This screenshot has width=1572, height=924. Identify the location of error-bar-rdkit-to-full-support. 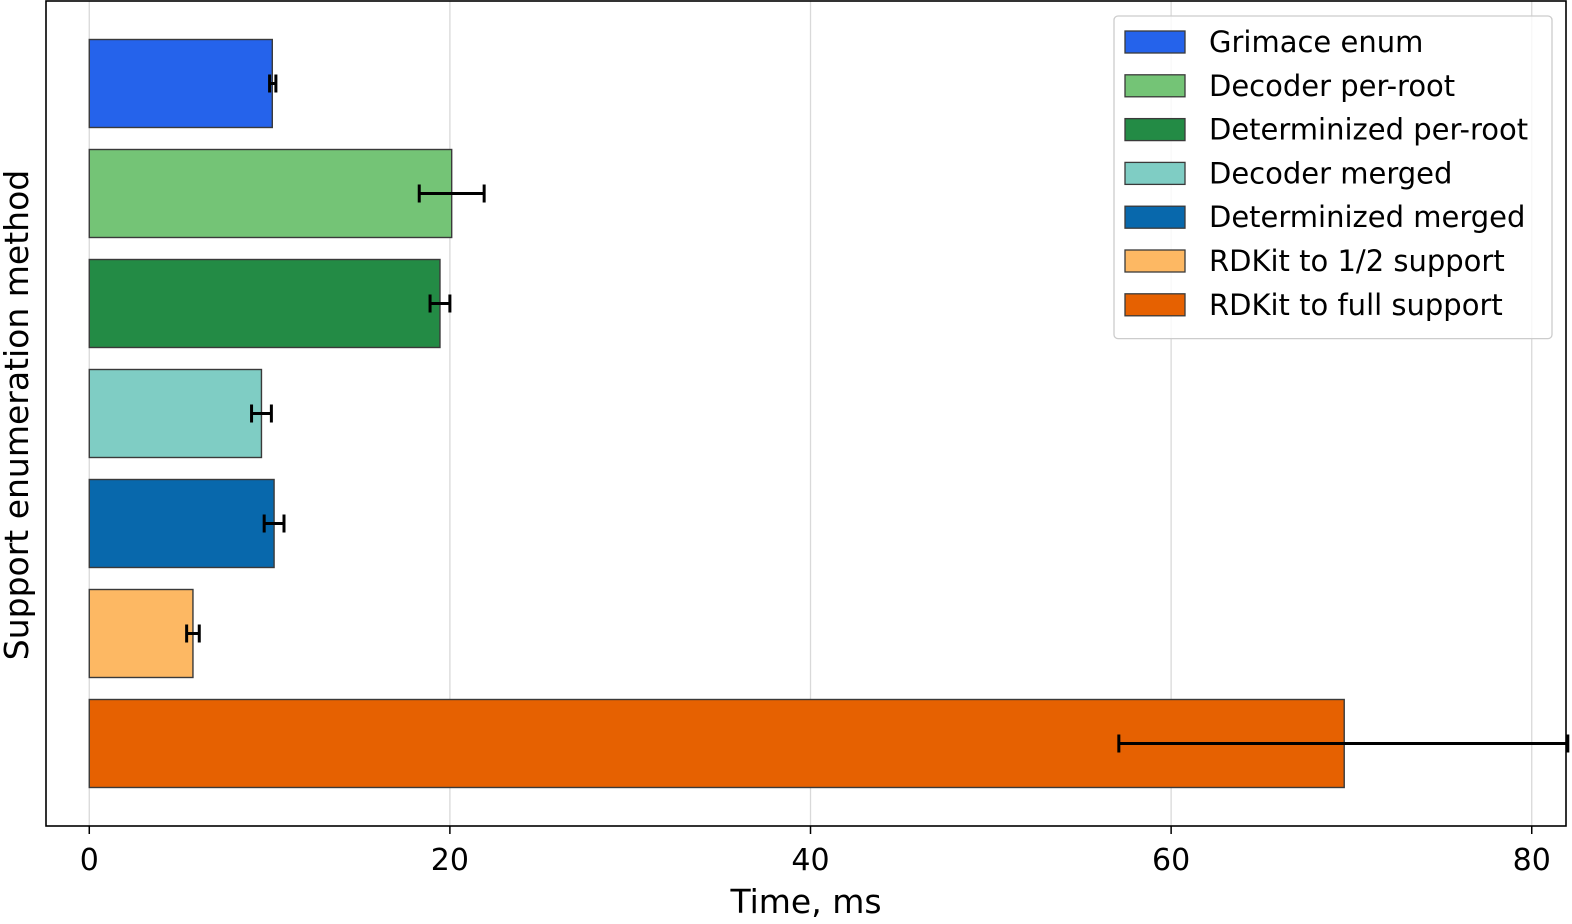
(1343, 743).